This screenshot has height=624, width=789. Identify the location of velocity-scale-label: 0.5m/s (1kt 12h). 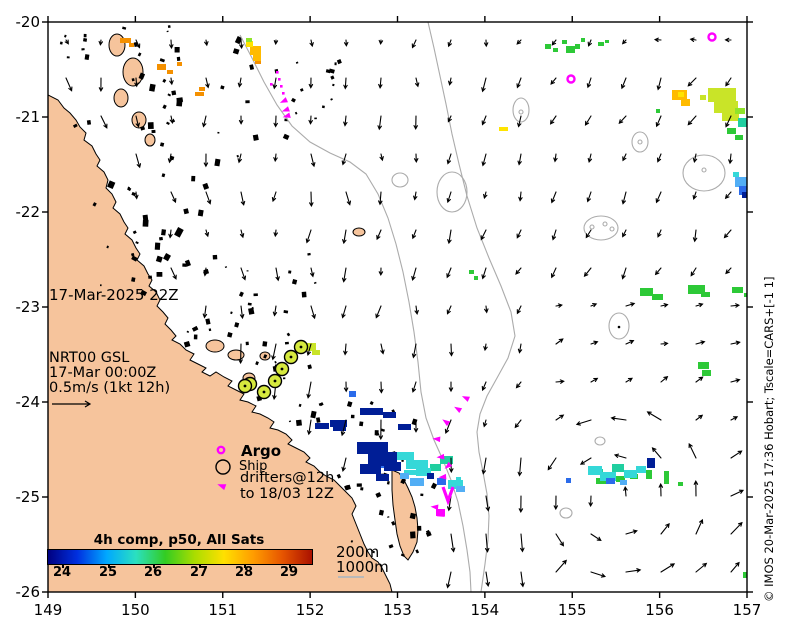
(110, 388).